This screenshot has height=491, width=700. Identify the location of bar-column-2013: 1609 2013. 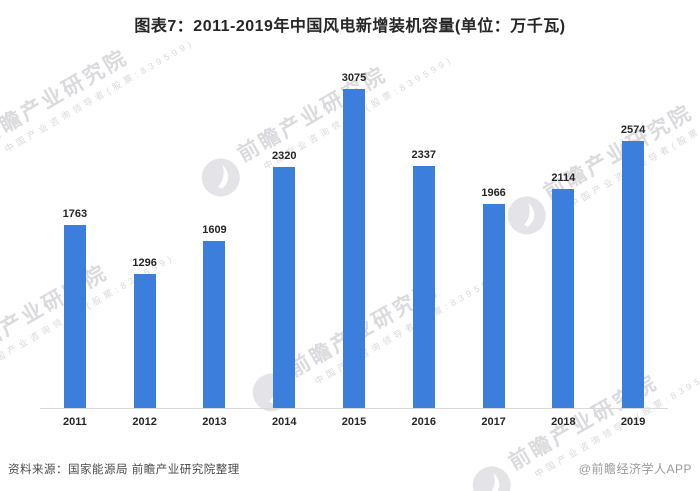
(215, 236).